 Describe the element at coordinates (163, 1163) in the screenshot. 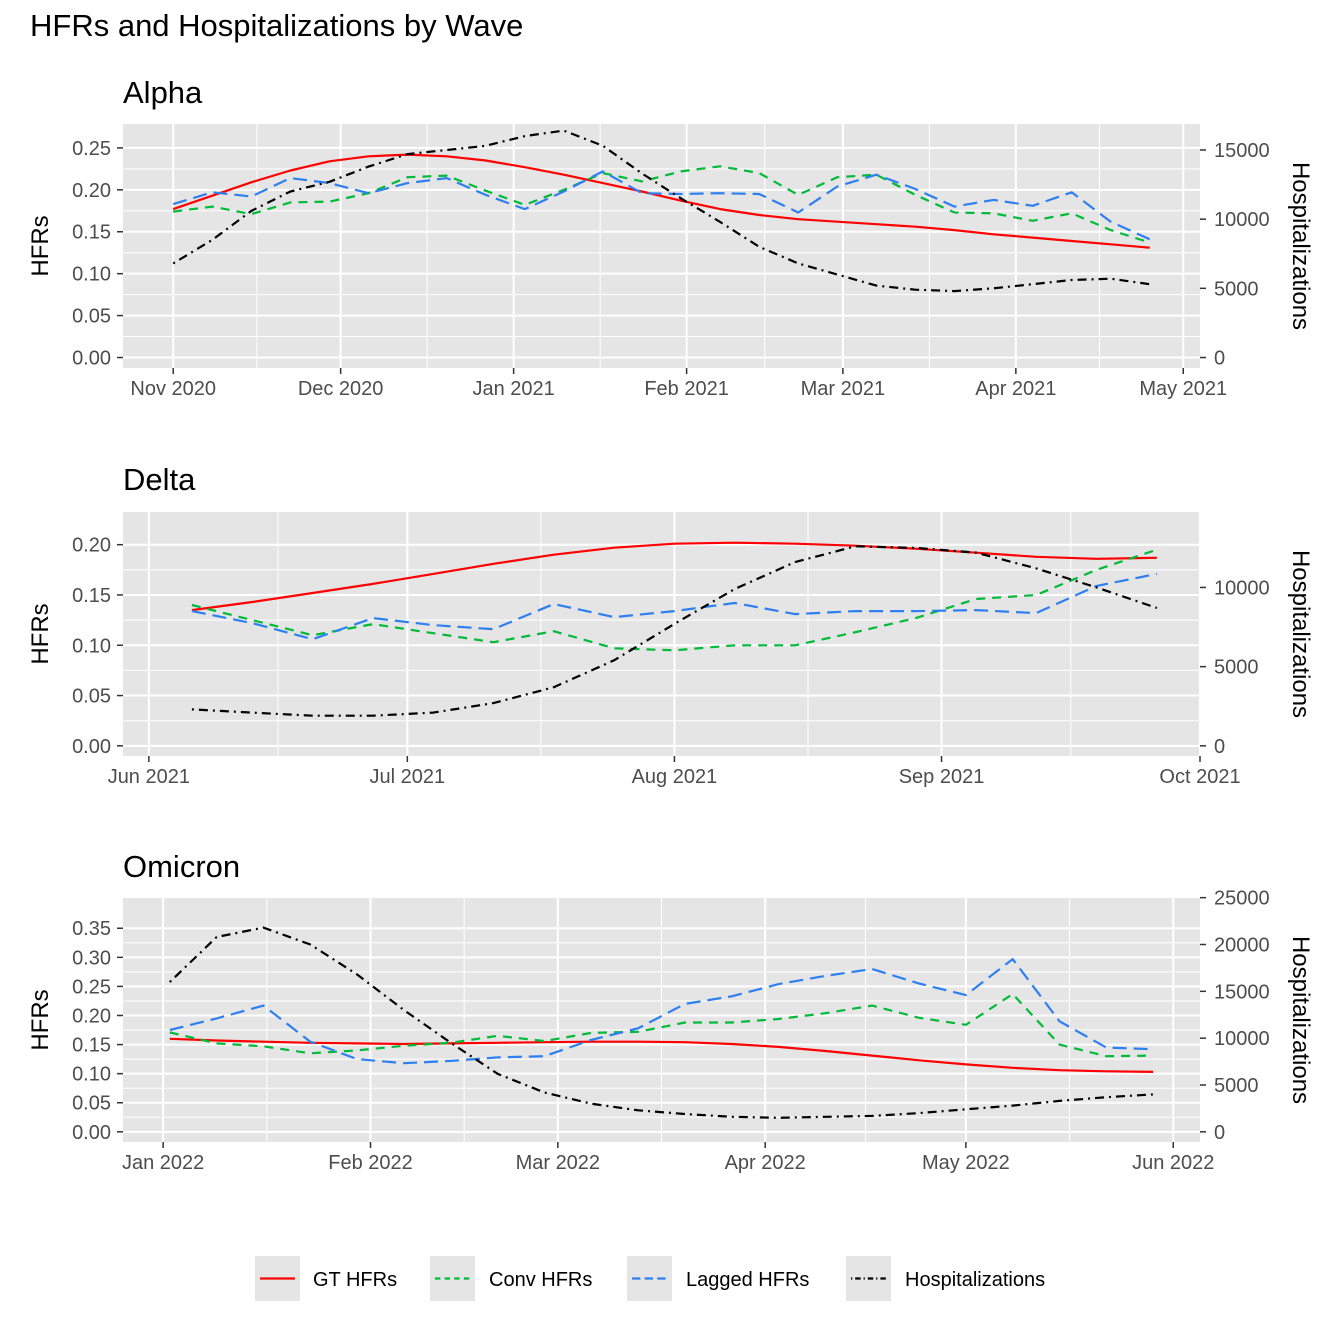

I see `x-tick-label: Jan 2022` at that location.